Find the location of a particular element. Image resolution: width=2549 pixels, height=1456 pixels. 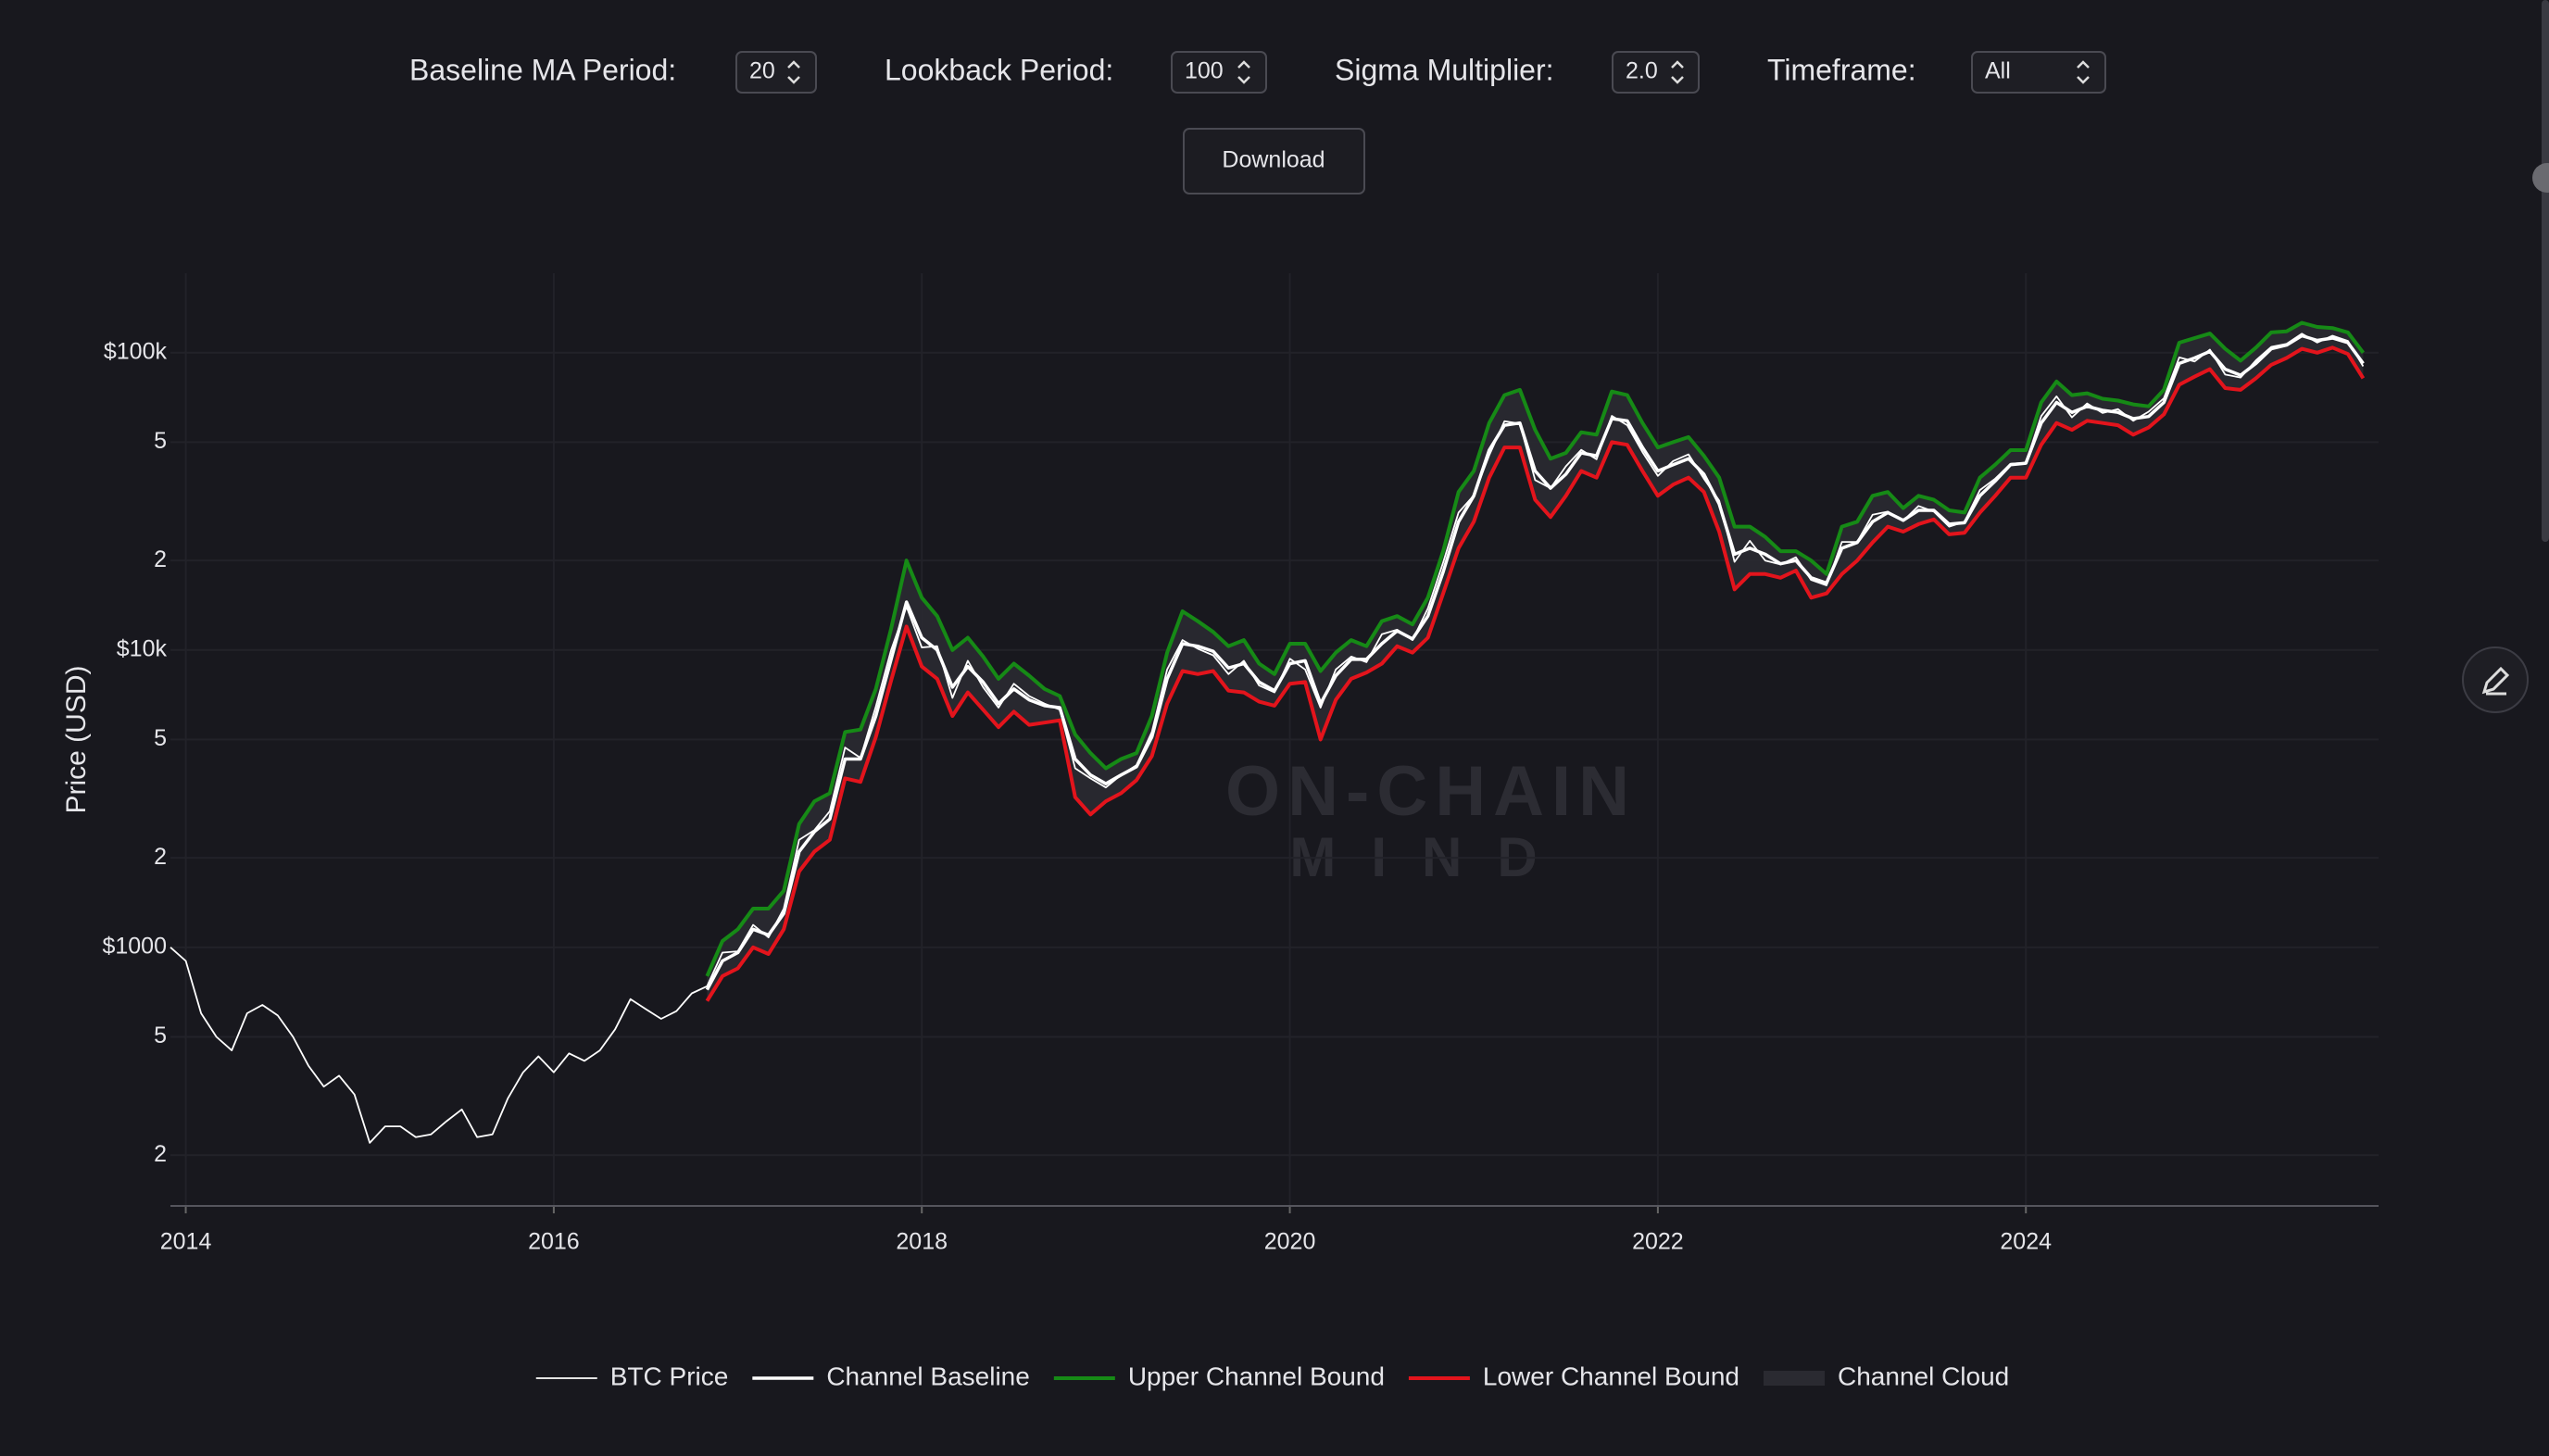

y-axis-label: Price (USD) is located at coordinates (76, 739).